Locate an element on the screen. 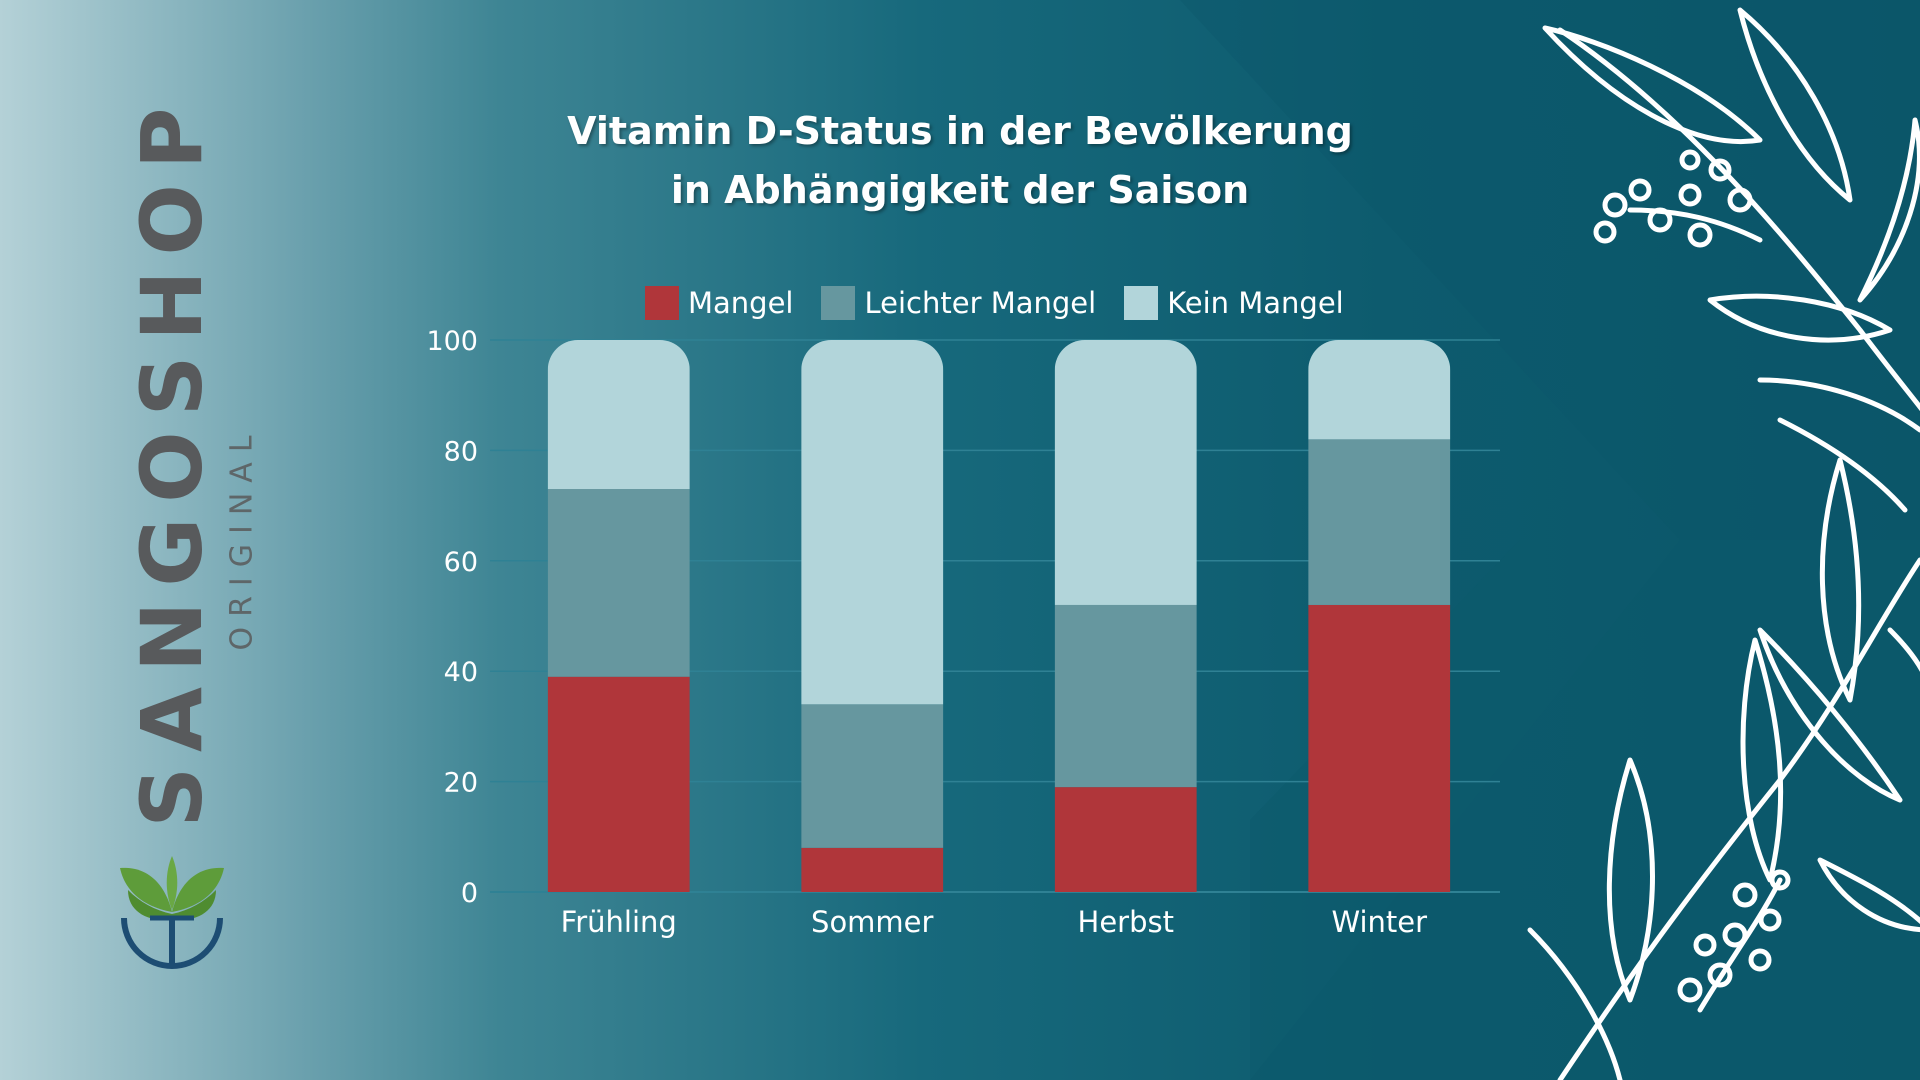 This screenshot has width=1920, height=1080. bar-segment-herbst-kein-mangel is located at coordinates (1125, 472).